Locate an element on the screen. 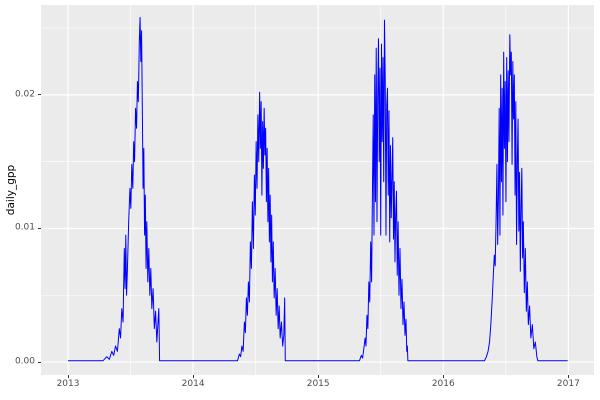  x-tick-label: 2013 is located at coordinates (68, 384).